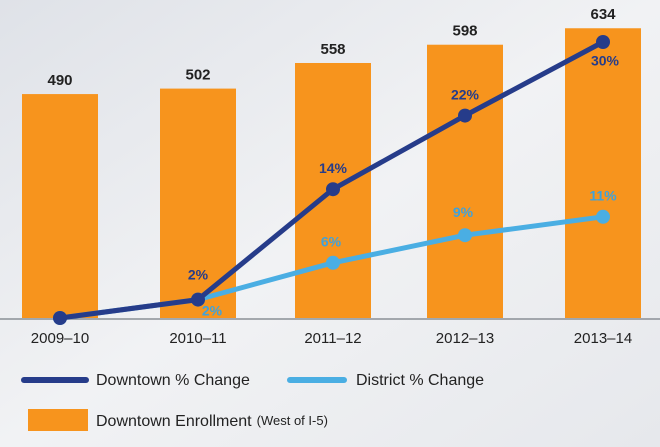  Describe the element at coordinates (58, 420) in the screenshot. I see `legend-swatch` at that location.